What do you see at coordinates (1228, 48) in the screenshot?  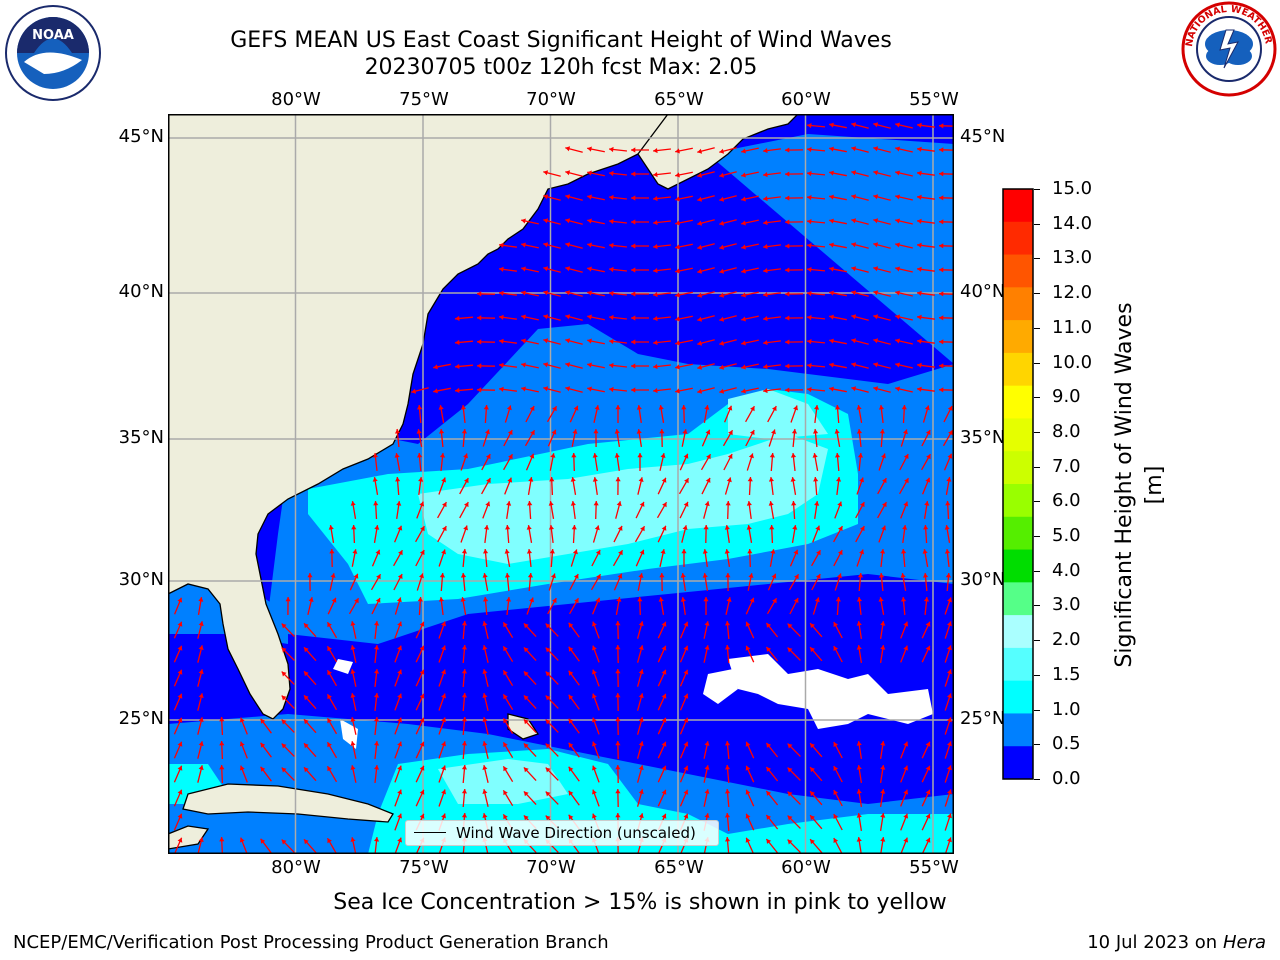 I see `nws-logo: NATIONAL WEATHER SERVICE` at bounding box center [1228, 48].